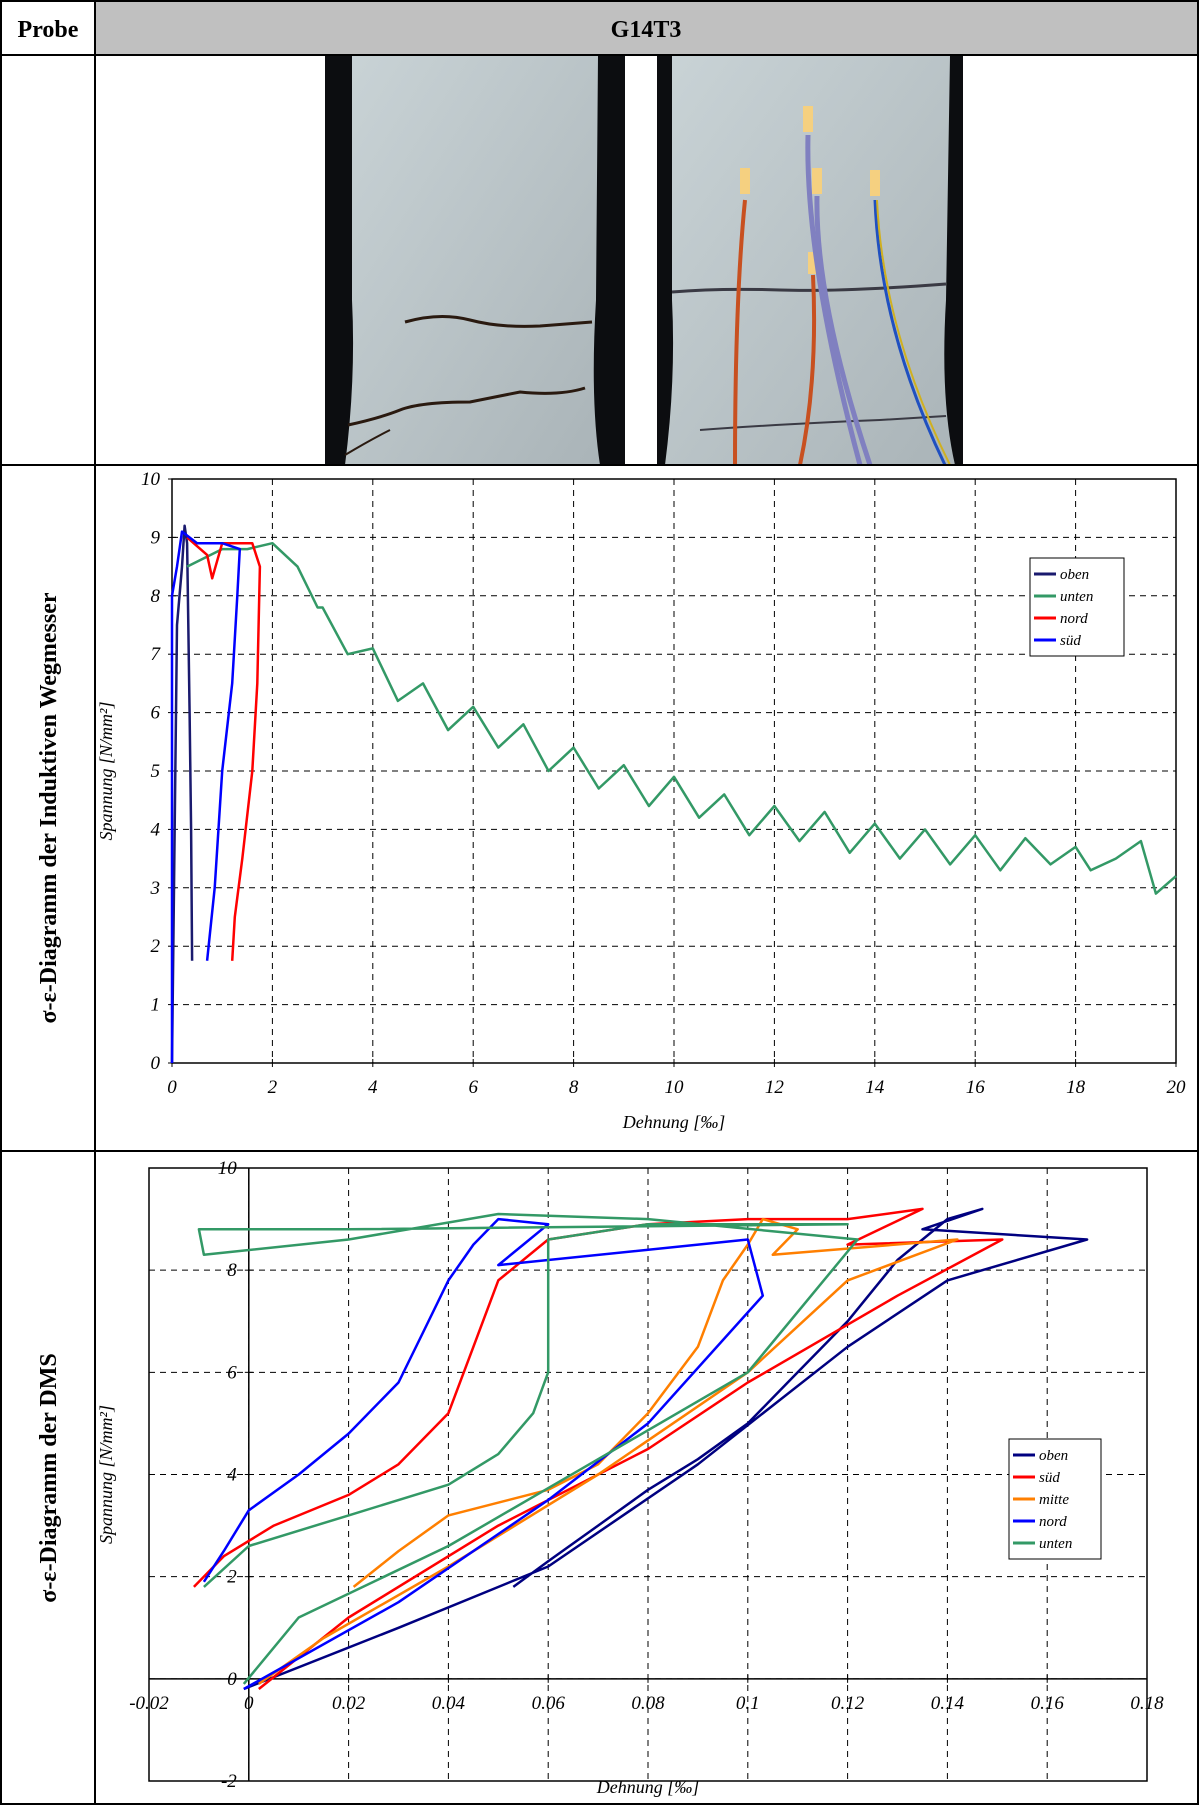 The image size is (1199, 1810). What do you see at coordinates (48, 30) in the screenshot?
I see `header-probe: Probe` at bounding box center [48, 30].